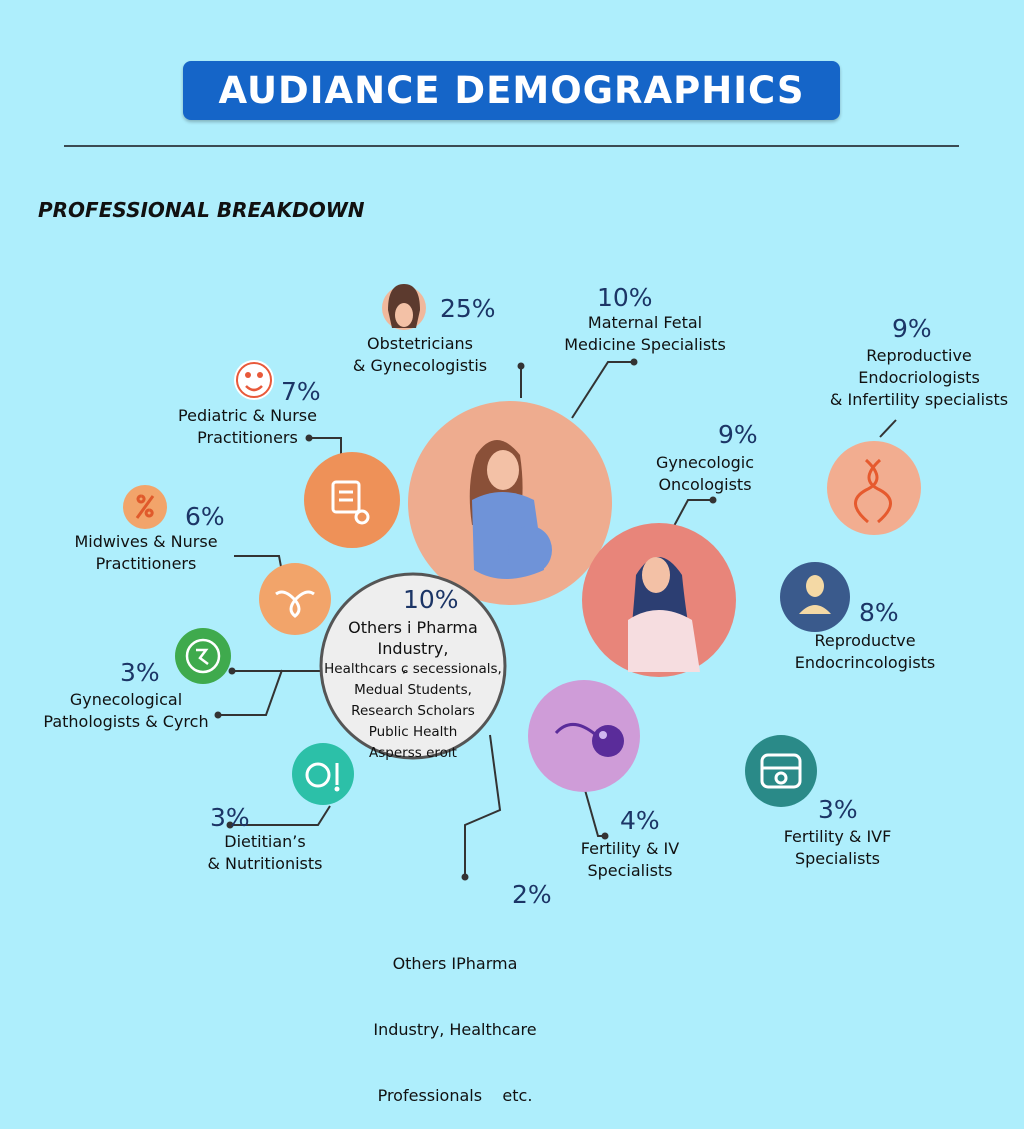 The image size is (1024, 1129). Describe the element at coordinates (420, 365) in the screenshot. I see `label-line: & Gynecologistis` at that location.